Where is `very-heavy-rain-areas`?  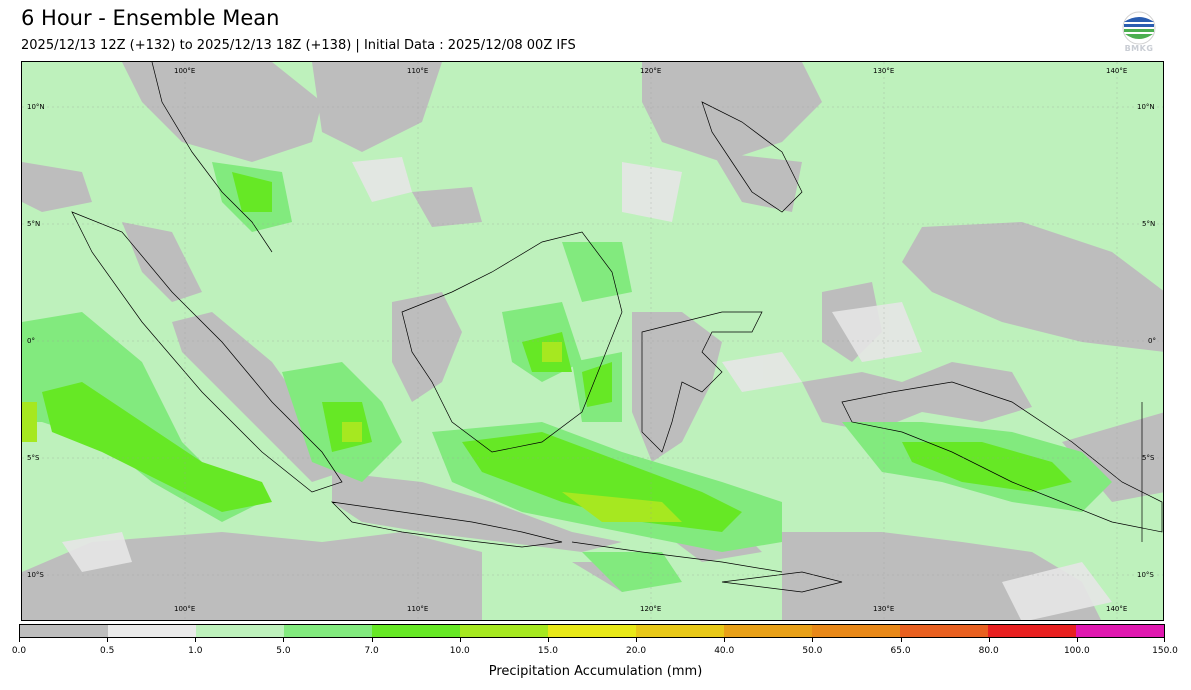
very-heavy-rain-areas is located at coordinates (352, 432).